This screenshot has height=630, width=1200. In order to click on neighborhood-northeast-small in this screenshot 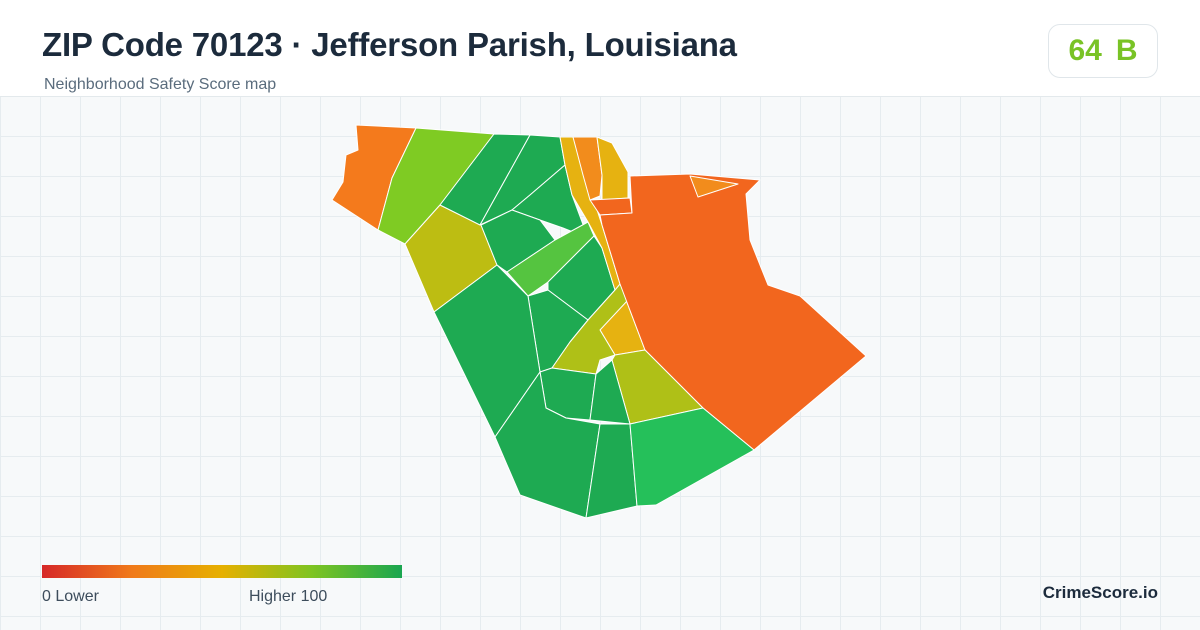, I will do `click(714, 186)`.